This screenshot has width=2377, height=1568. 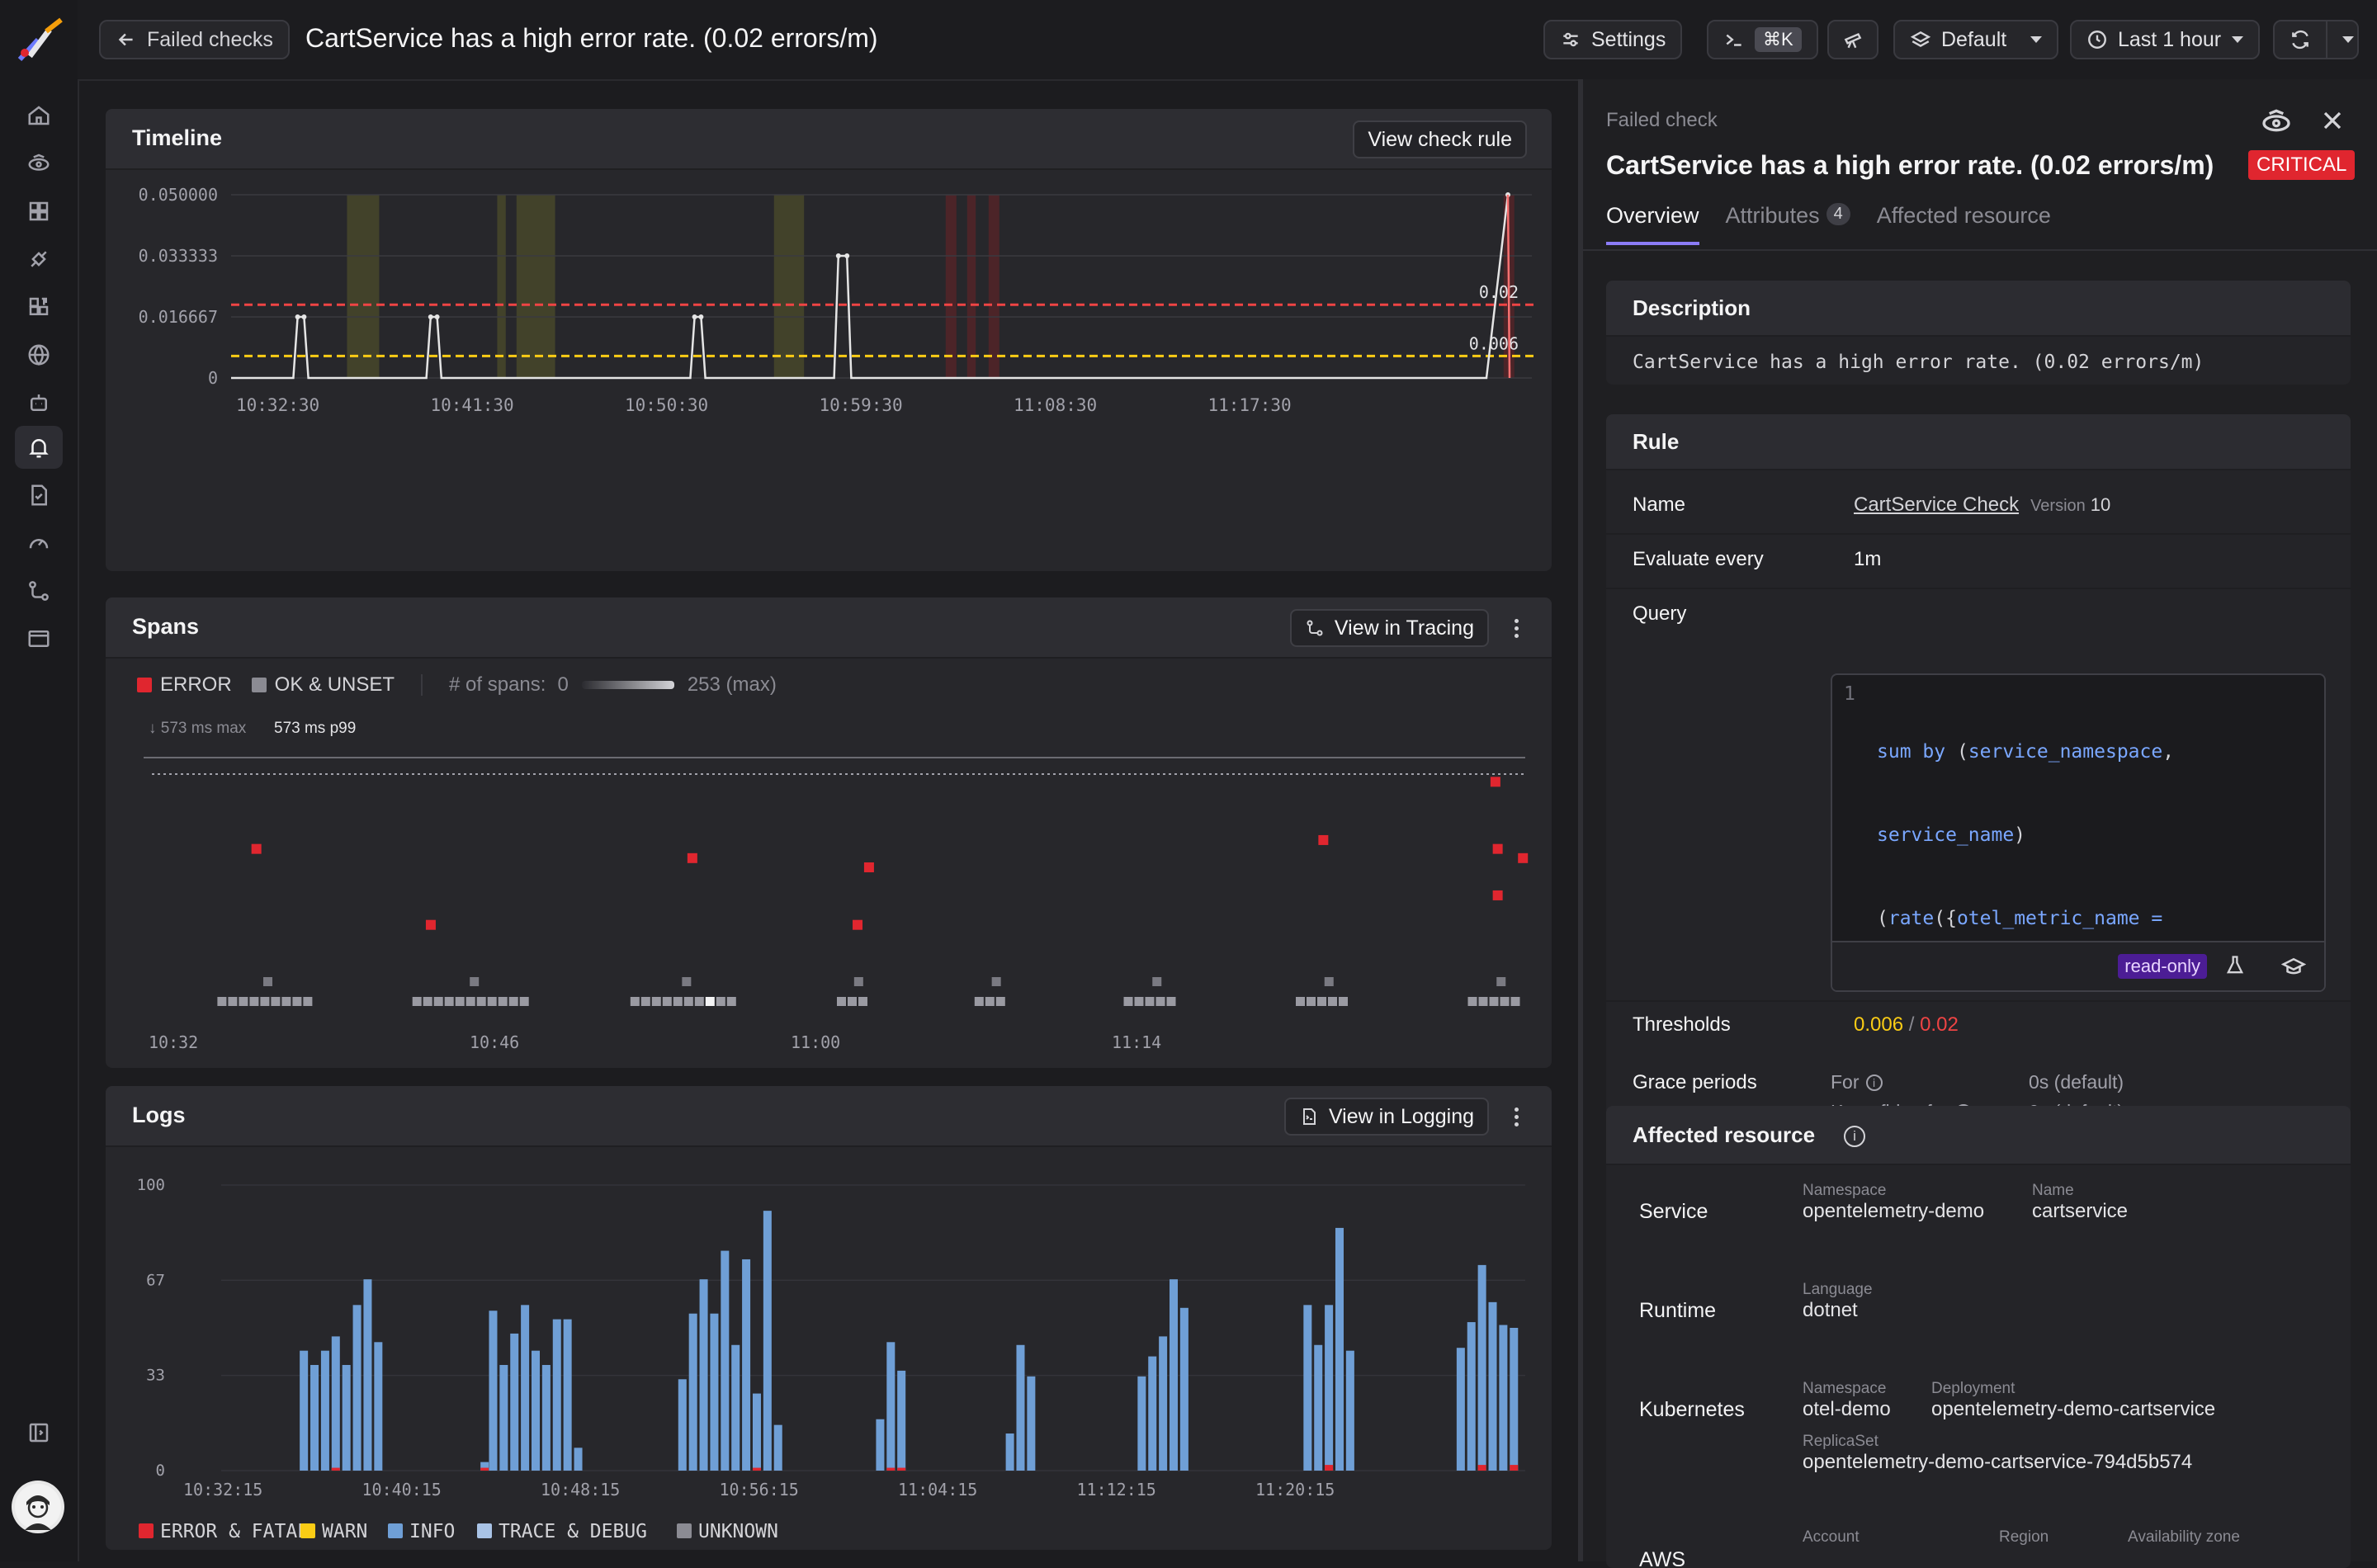 I want to click on account-key: Account, so click(x=1831, y=1537).